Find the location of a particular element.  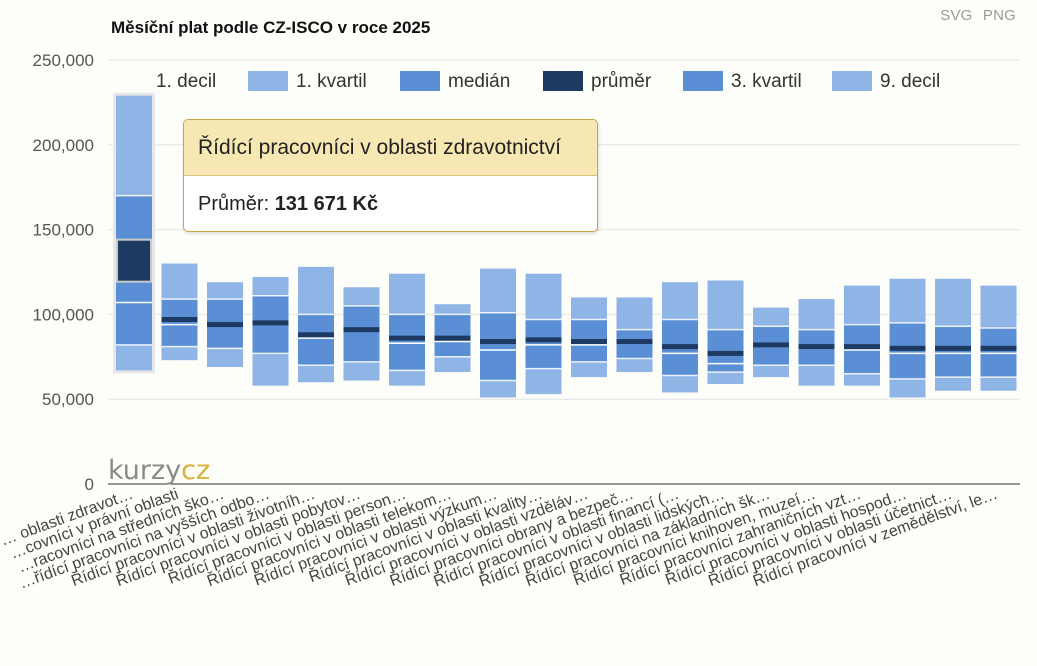

legend-item: 1. decil is located at coordinates (186, 81).